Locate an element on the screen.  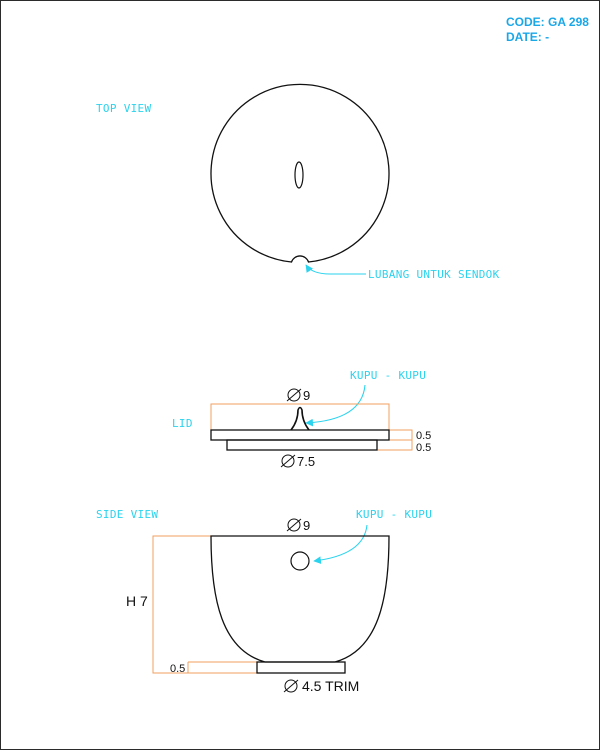
lid-knob-leader is located at coordinates (335, 405).